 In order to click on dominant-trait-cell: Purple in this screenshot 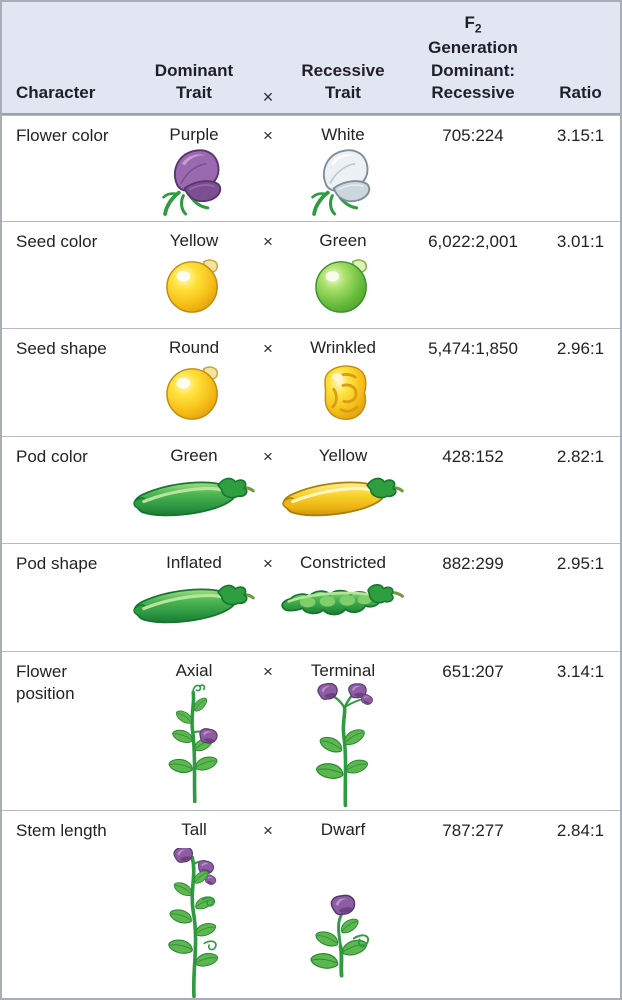, I will do `click(194, 169)`.